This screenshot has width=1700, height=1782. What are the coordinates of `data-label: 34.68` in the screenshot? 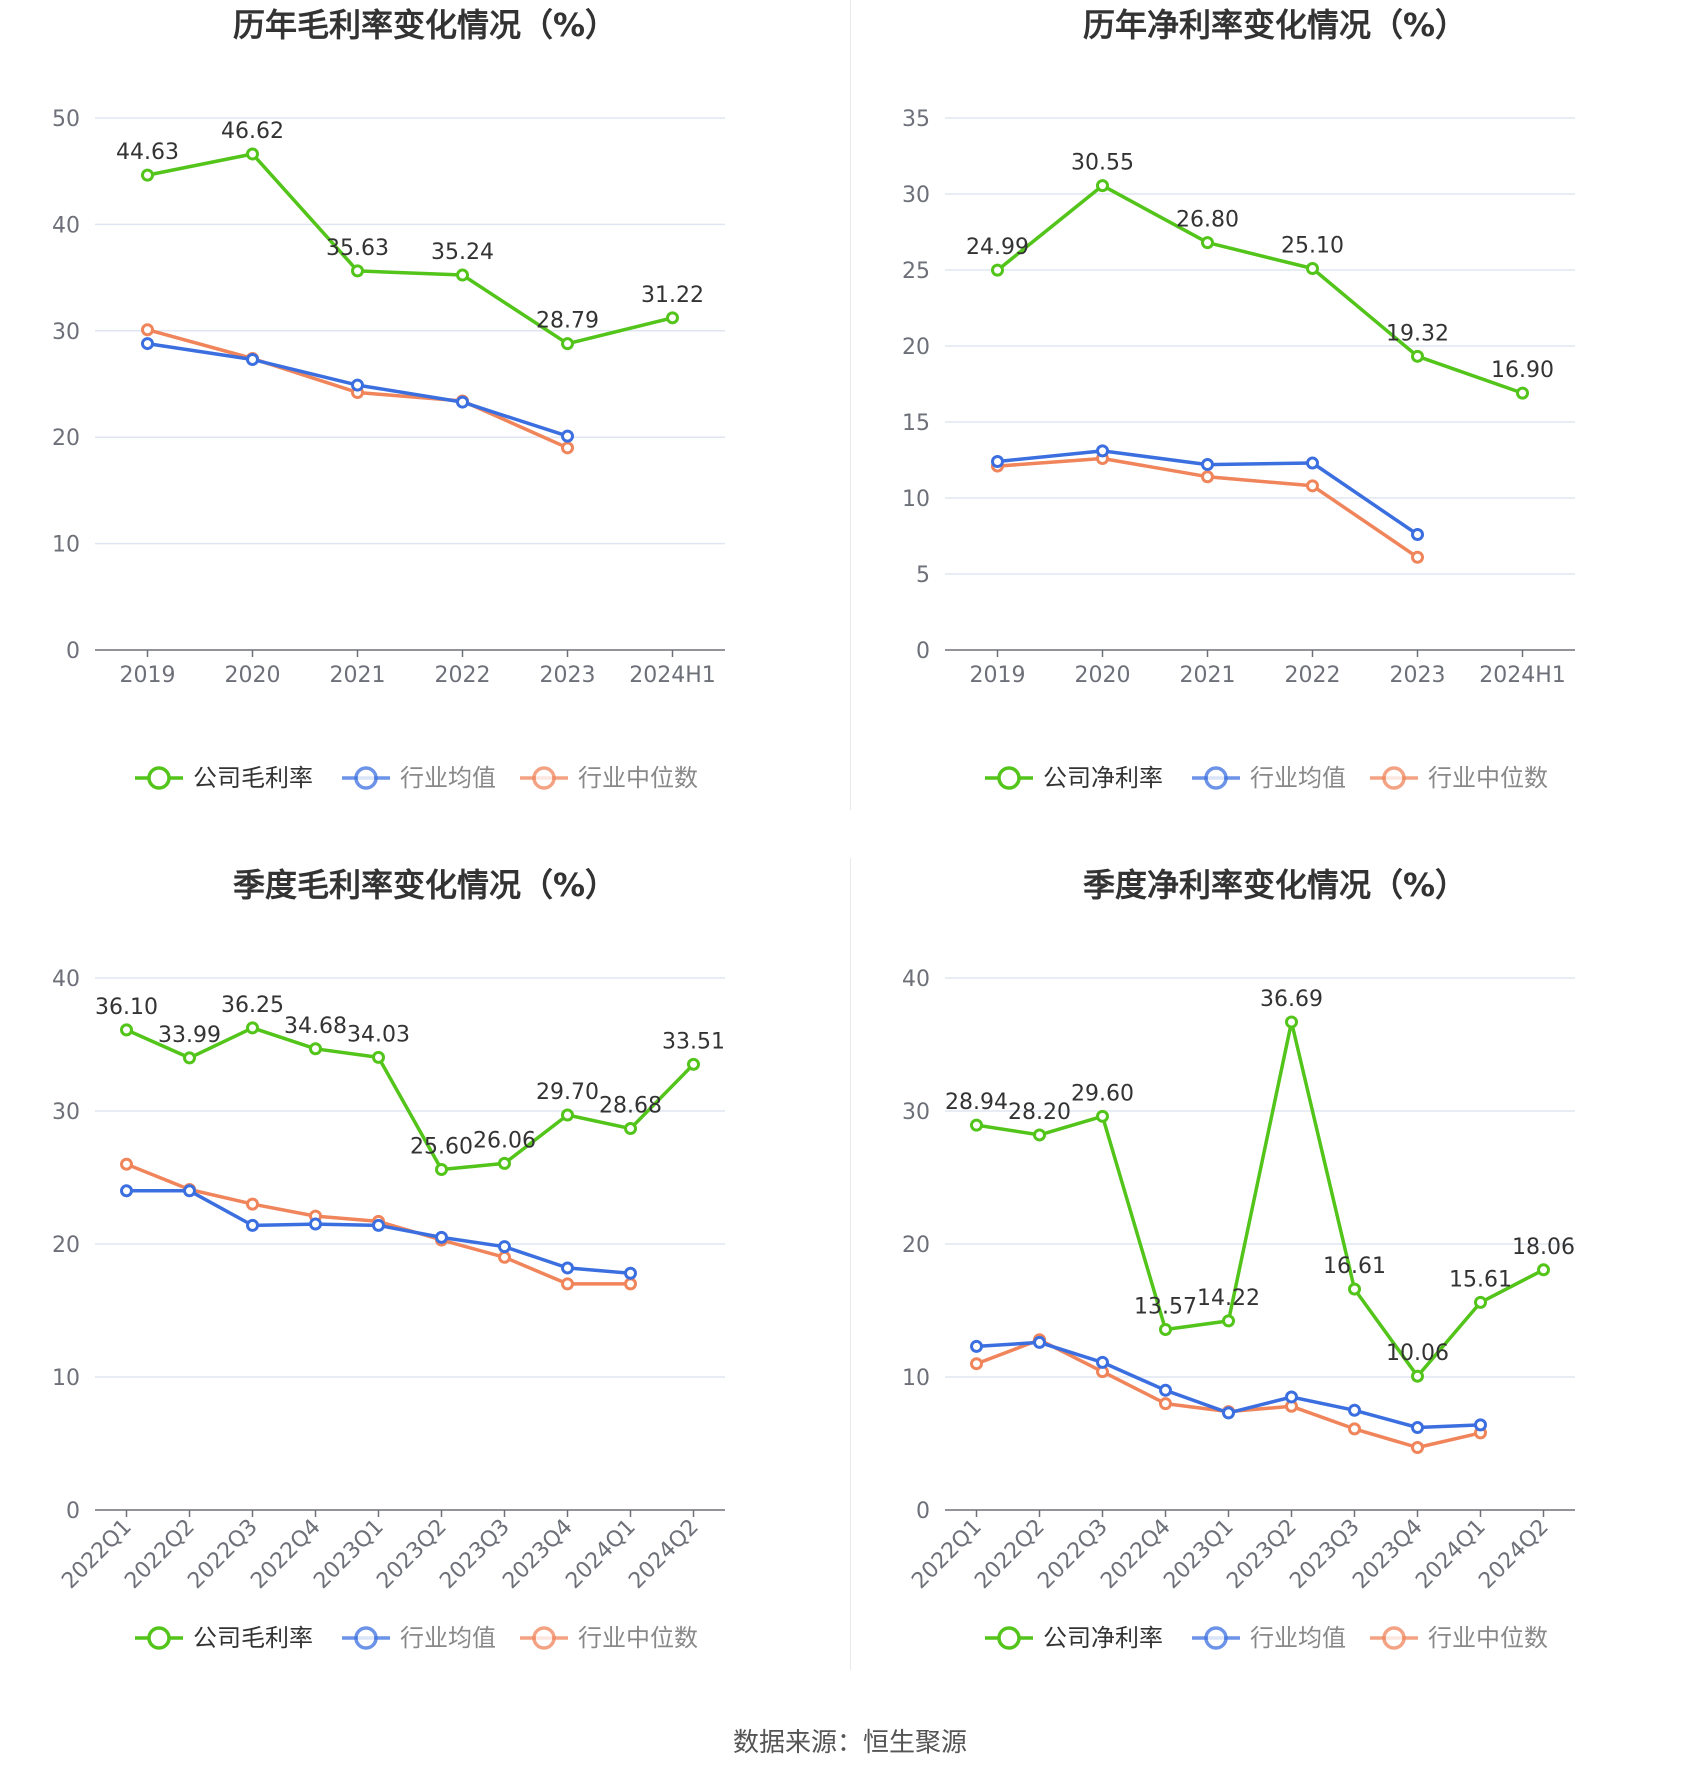 It's located at (315, 1026).